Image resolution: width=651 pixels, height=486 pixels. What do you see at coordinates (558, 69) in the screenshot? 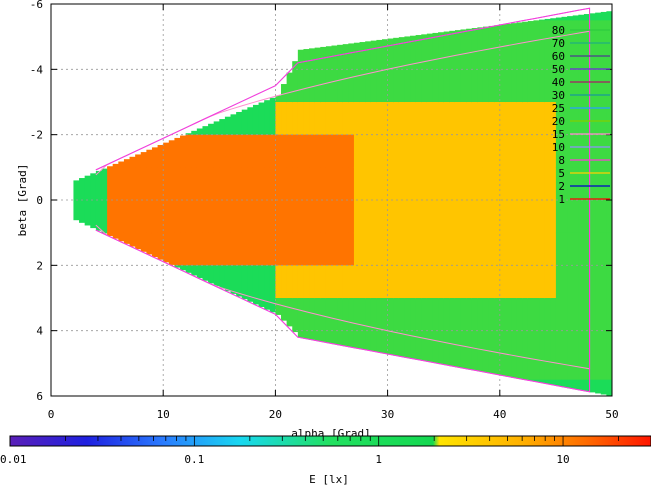
I see `legend-label: 50` at bounding box center [558, 69].